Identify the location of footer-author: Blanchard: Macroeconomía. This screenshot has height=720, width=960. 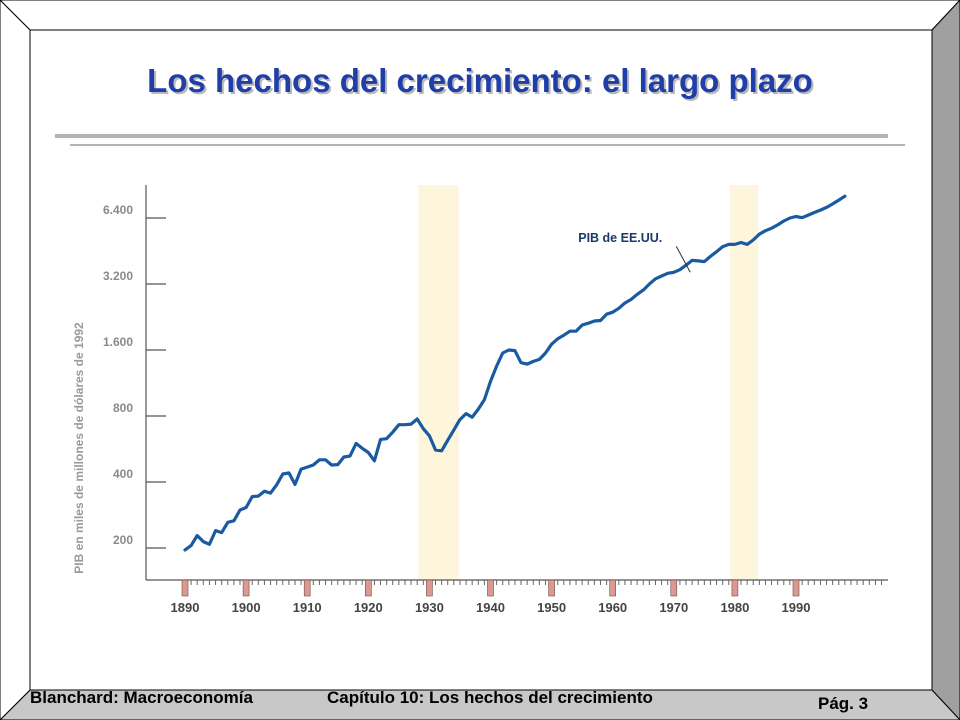
(141, 697).